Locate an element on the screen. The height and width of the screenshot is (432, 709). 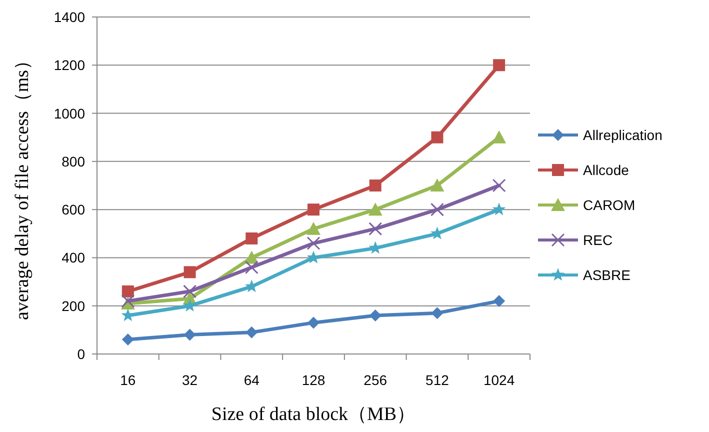
y-tick-label: 800 is located at coordinates (74, 161).